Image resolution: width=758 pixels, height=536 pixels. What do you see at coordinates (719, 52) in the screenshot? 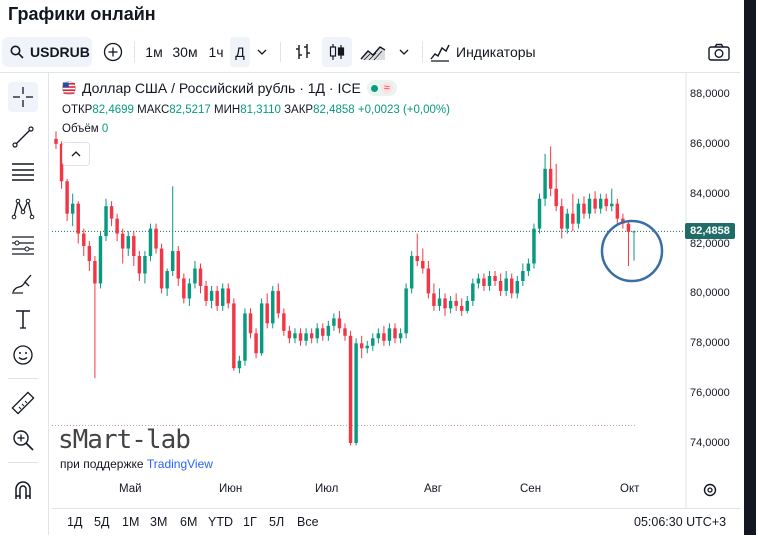
I see `screenshot-button` at bounding box center [719, 52].